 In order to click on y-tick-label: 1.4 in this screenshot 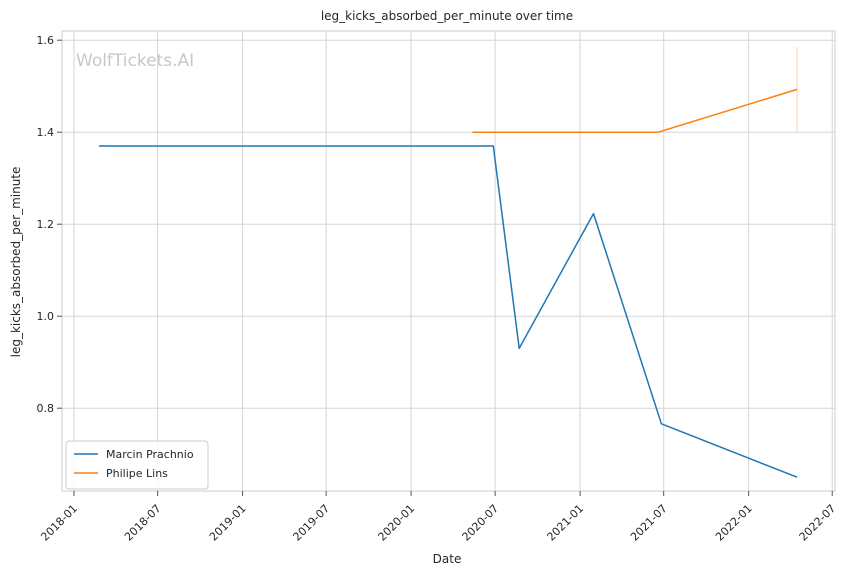, I will do `click(46, 132)`.